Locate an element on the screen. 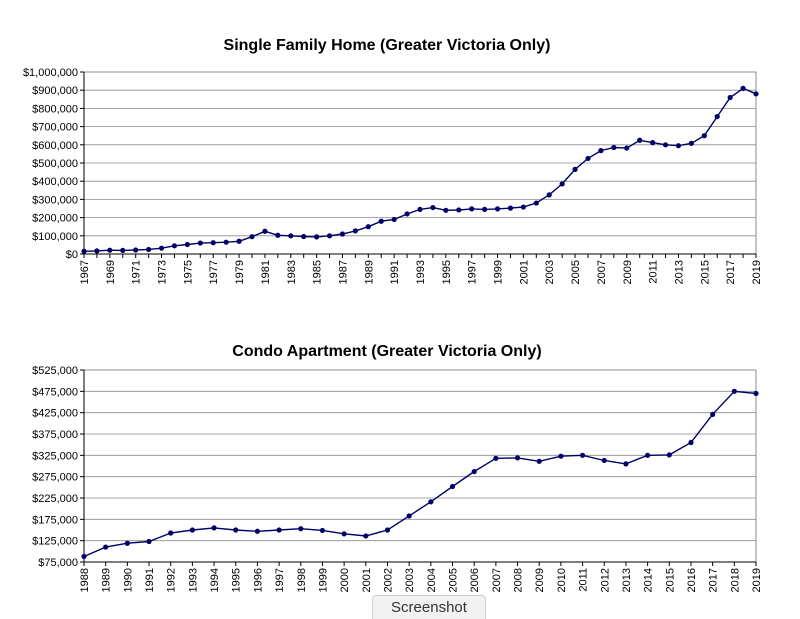 The height and width of the screenshot is (619, 800). y-tick-label: $300,000 is located at coordinates (55, 200).